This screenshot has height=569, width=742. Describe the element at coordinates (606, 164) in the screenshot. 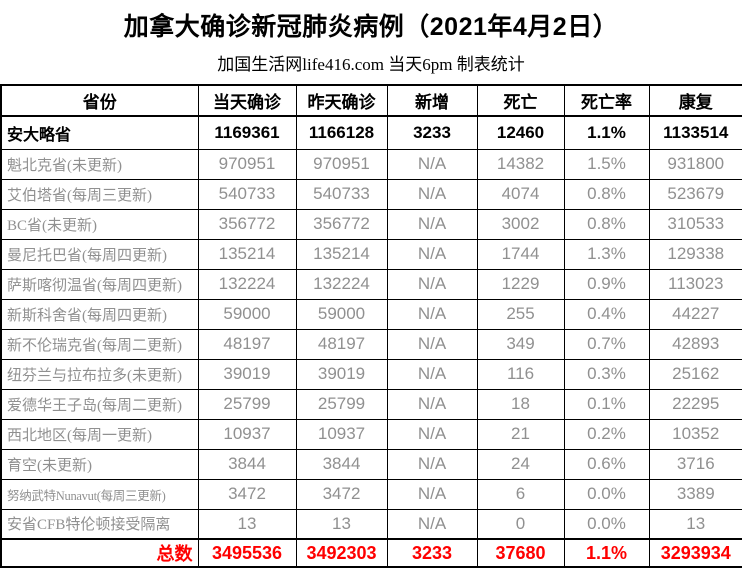

I see `cell-death-rate: 1.5%` at that location.